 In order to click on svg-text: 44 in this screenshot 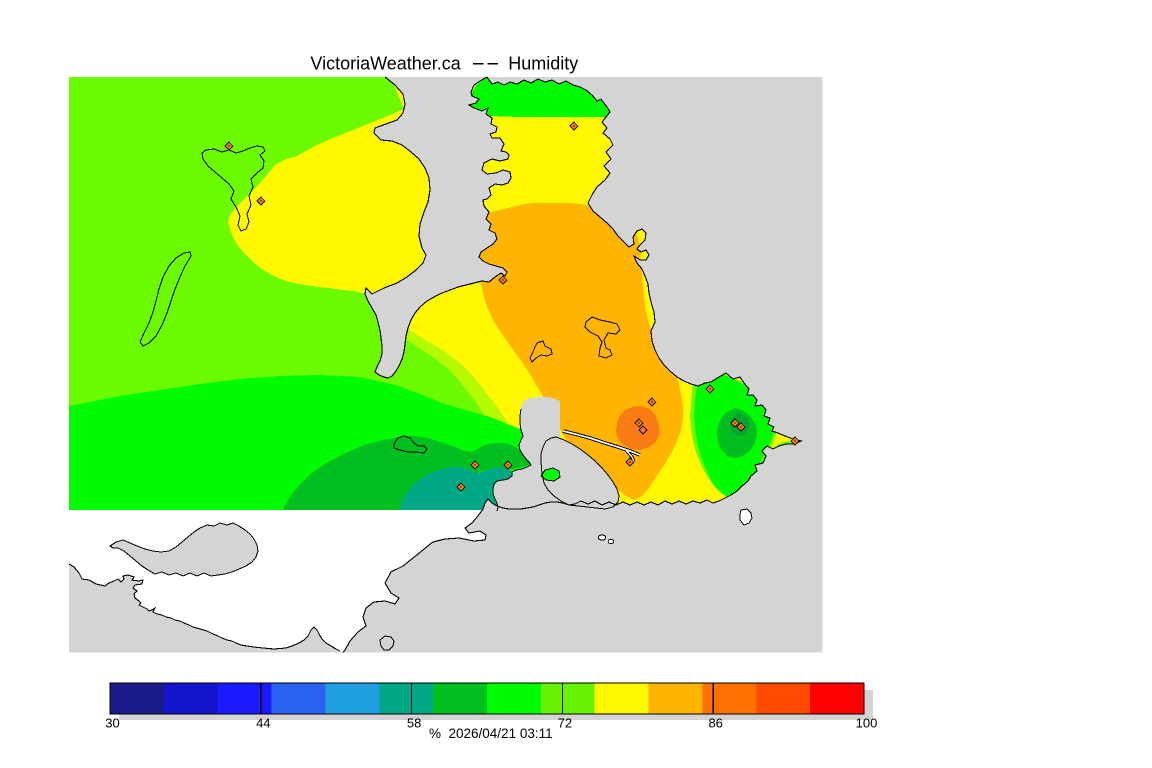, I will do `click(263, 723)`.